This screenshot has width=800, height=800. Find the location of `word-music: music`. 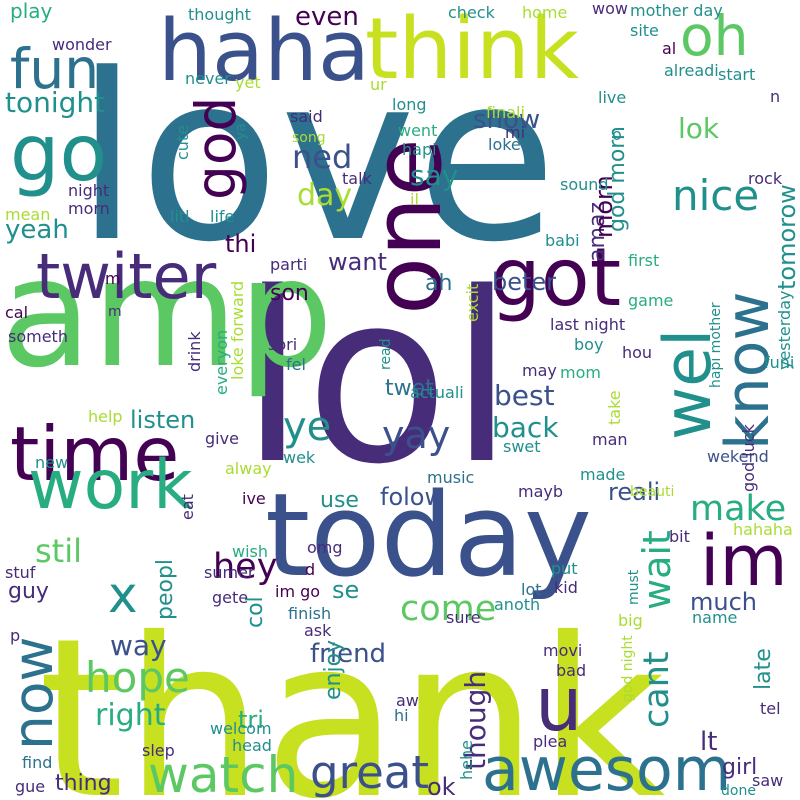

word-music: music is located at coordinates (450, 477).